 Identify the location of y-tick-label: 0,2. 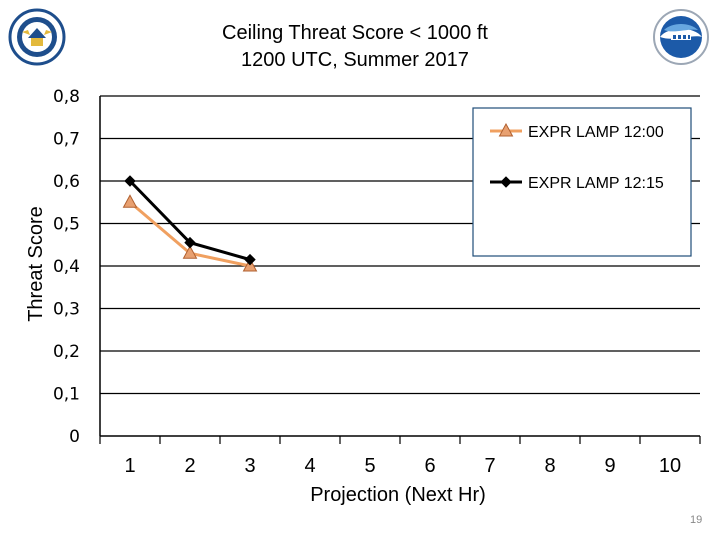
(66, 352).